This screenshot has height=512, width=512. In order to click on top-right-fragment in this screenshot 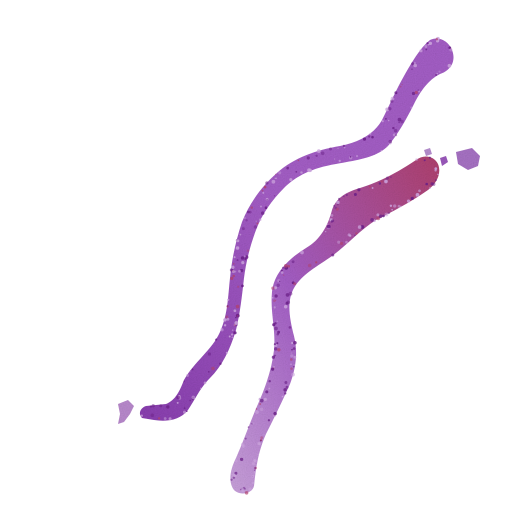, I will do `click(468, 159)`.